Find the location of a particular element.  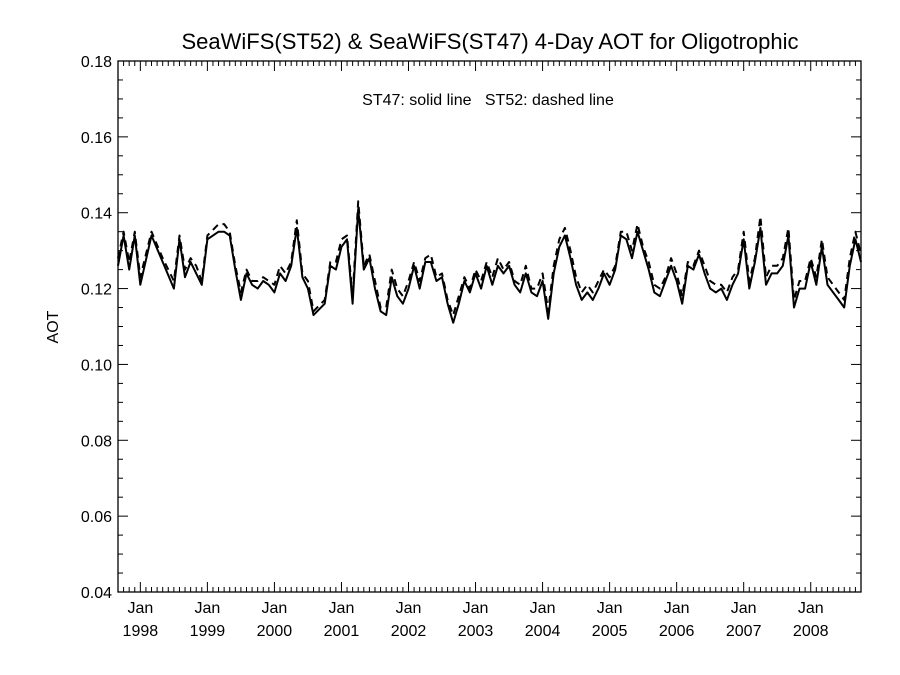

series-annotation: ST47: solid line ST52: dashed line is located at coordinates (488, 100).